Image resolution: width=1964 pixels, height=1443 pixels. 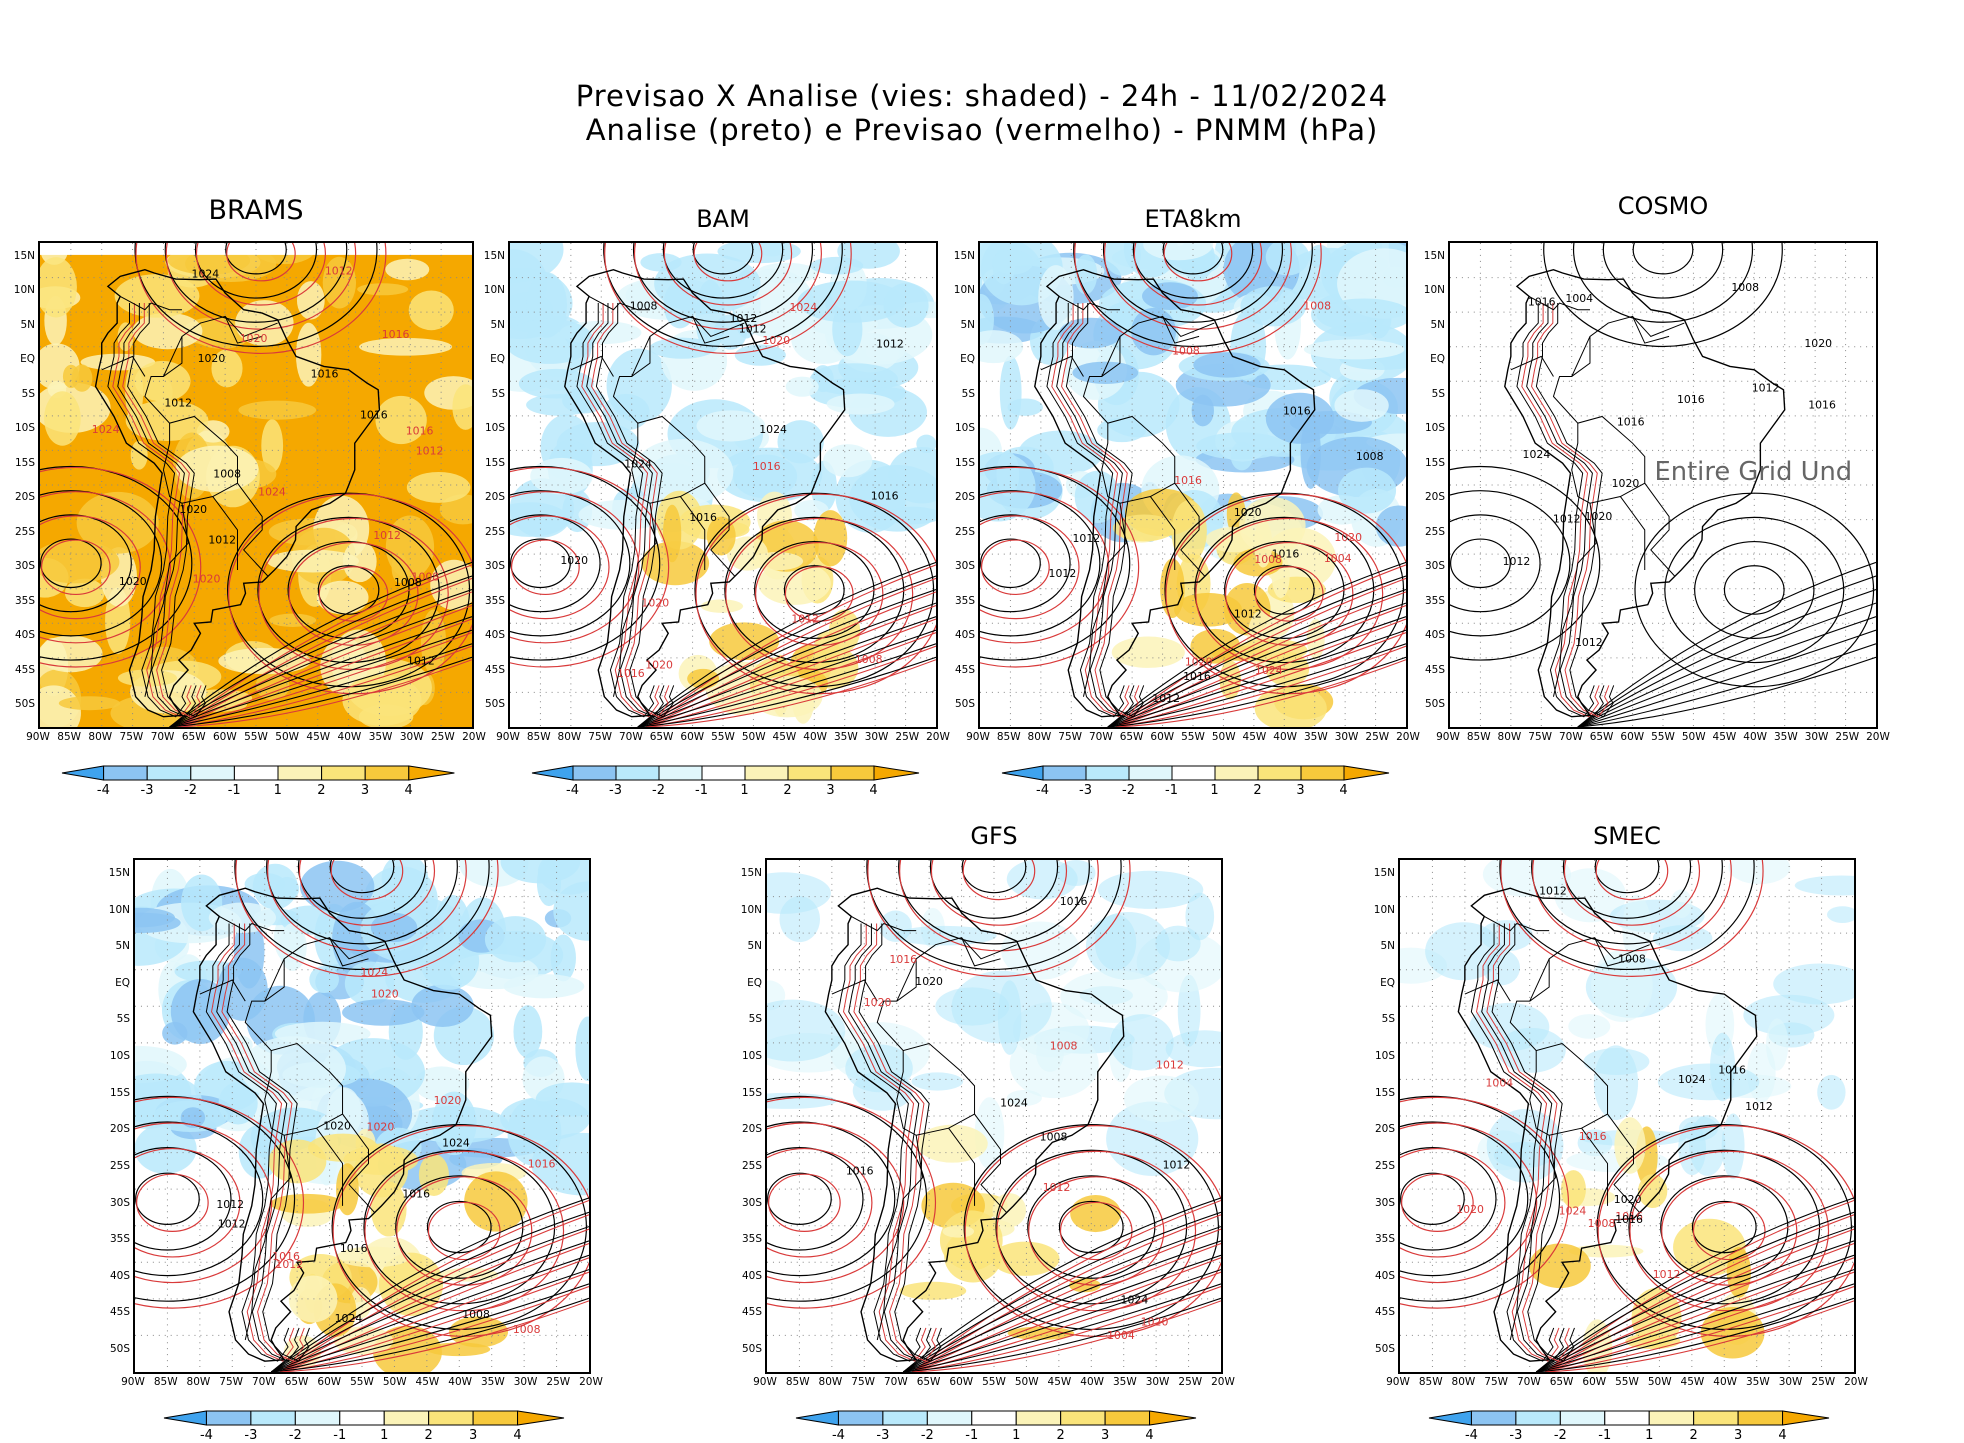 I want to click on coastline, so click(x=237, y=493).